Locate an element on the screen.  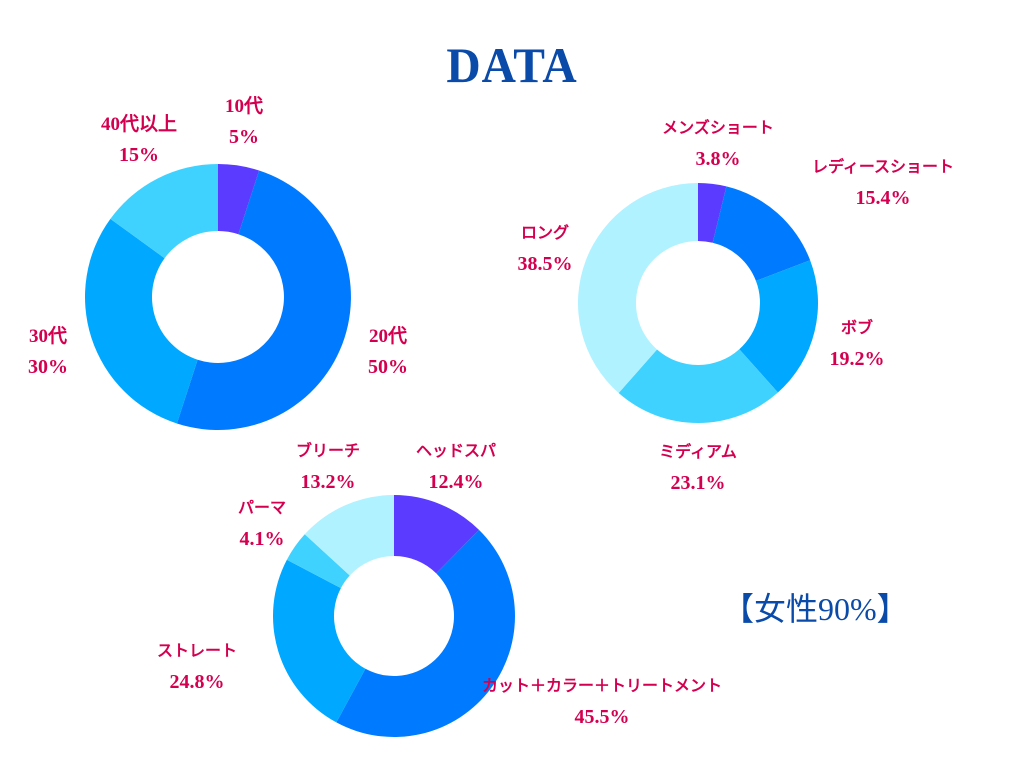
slice-label-medium: ミディアム 23.1% is located at coordinates (698, 469).